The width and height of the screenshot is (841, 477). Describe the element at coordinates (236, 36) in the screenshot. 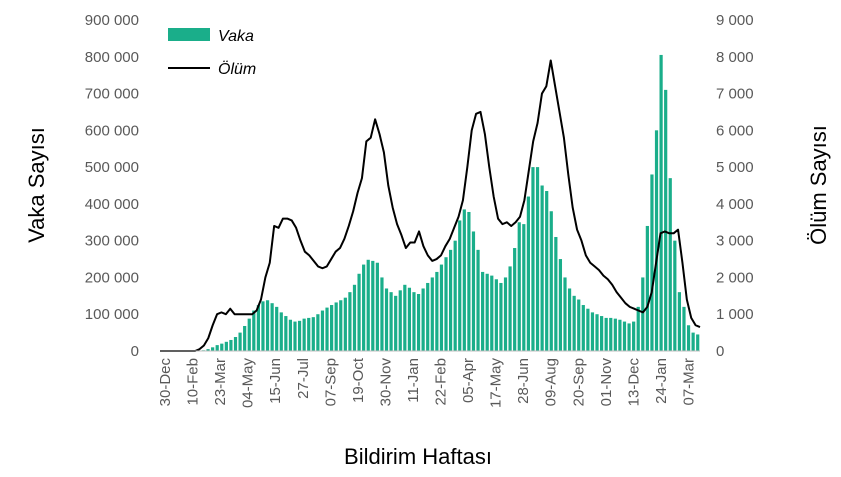

I see `legend-label-vaka: Vaka` at that location.